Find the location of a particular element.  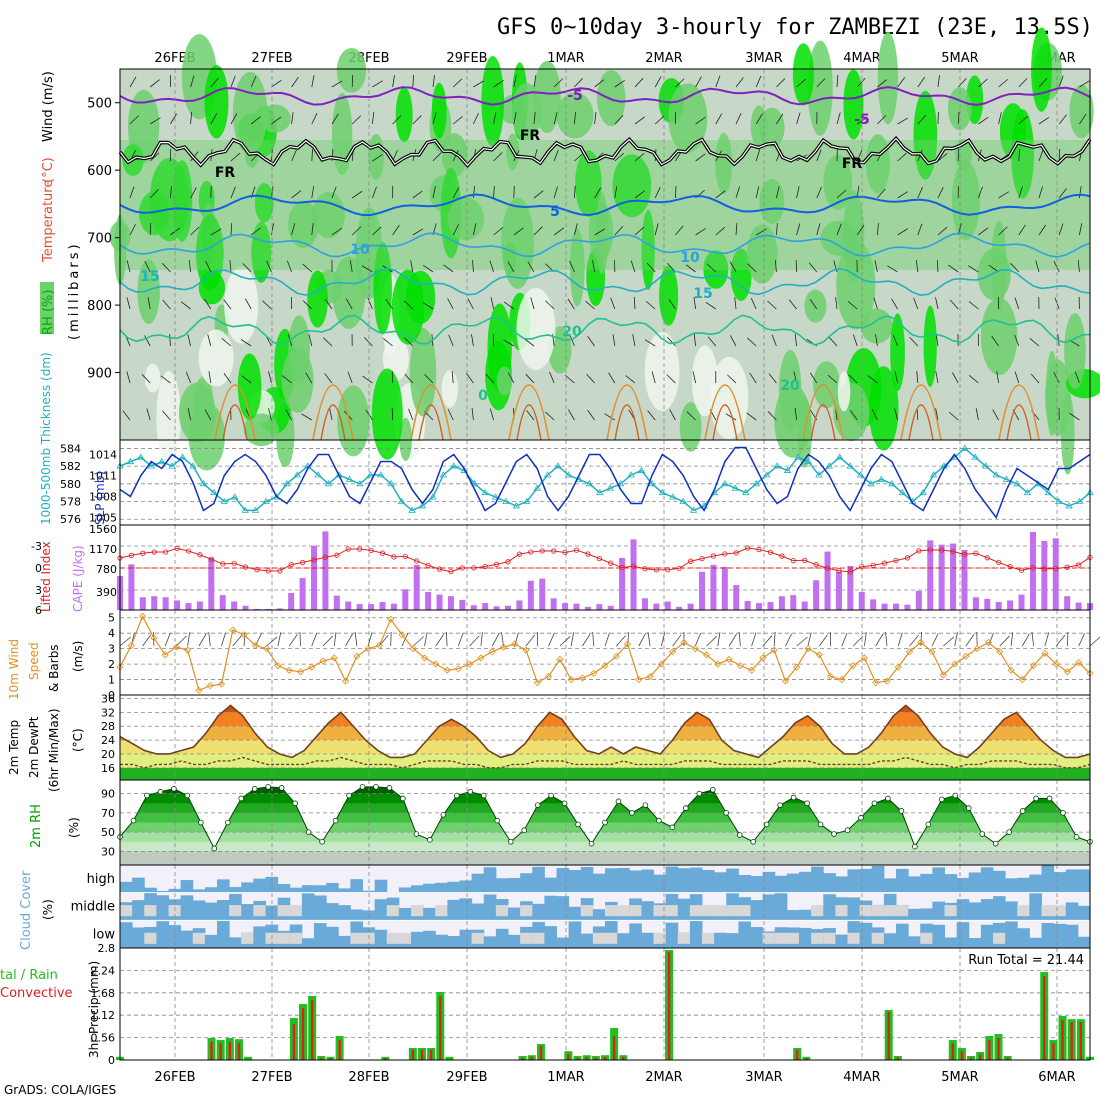

rh2m-tick-label: 70 is located at coordinates (108, 813).